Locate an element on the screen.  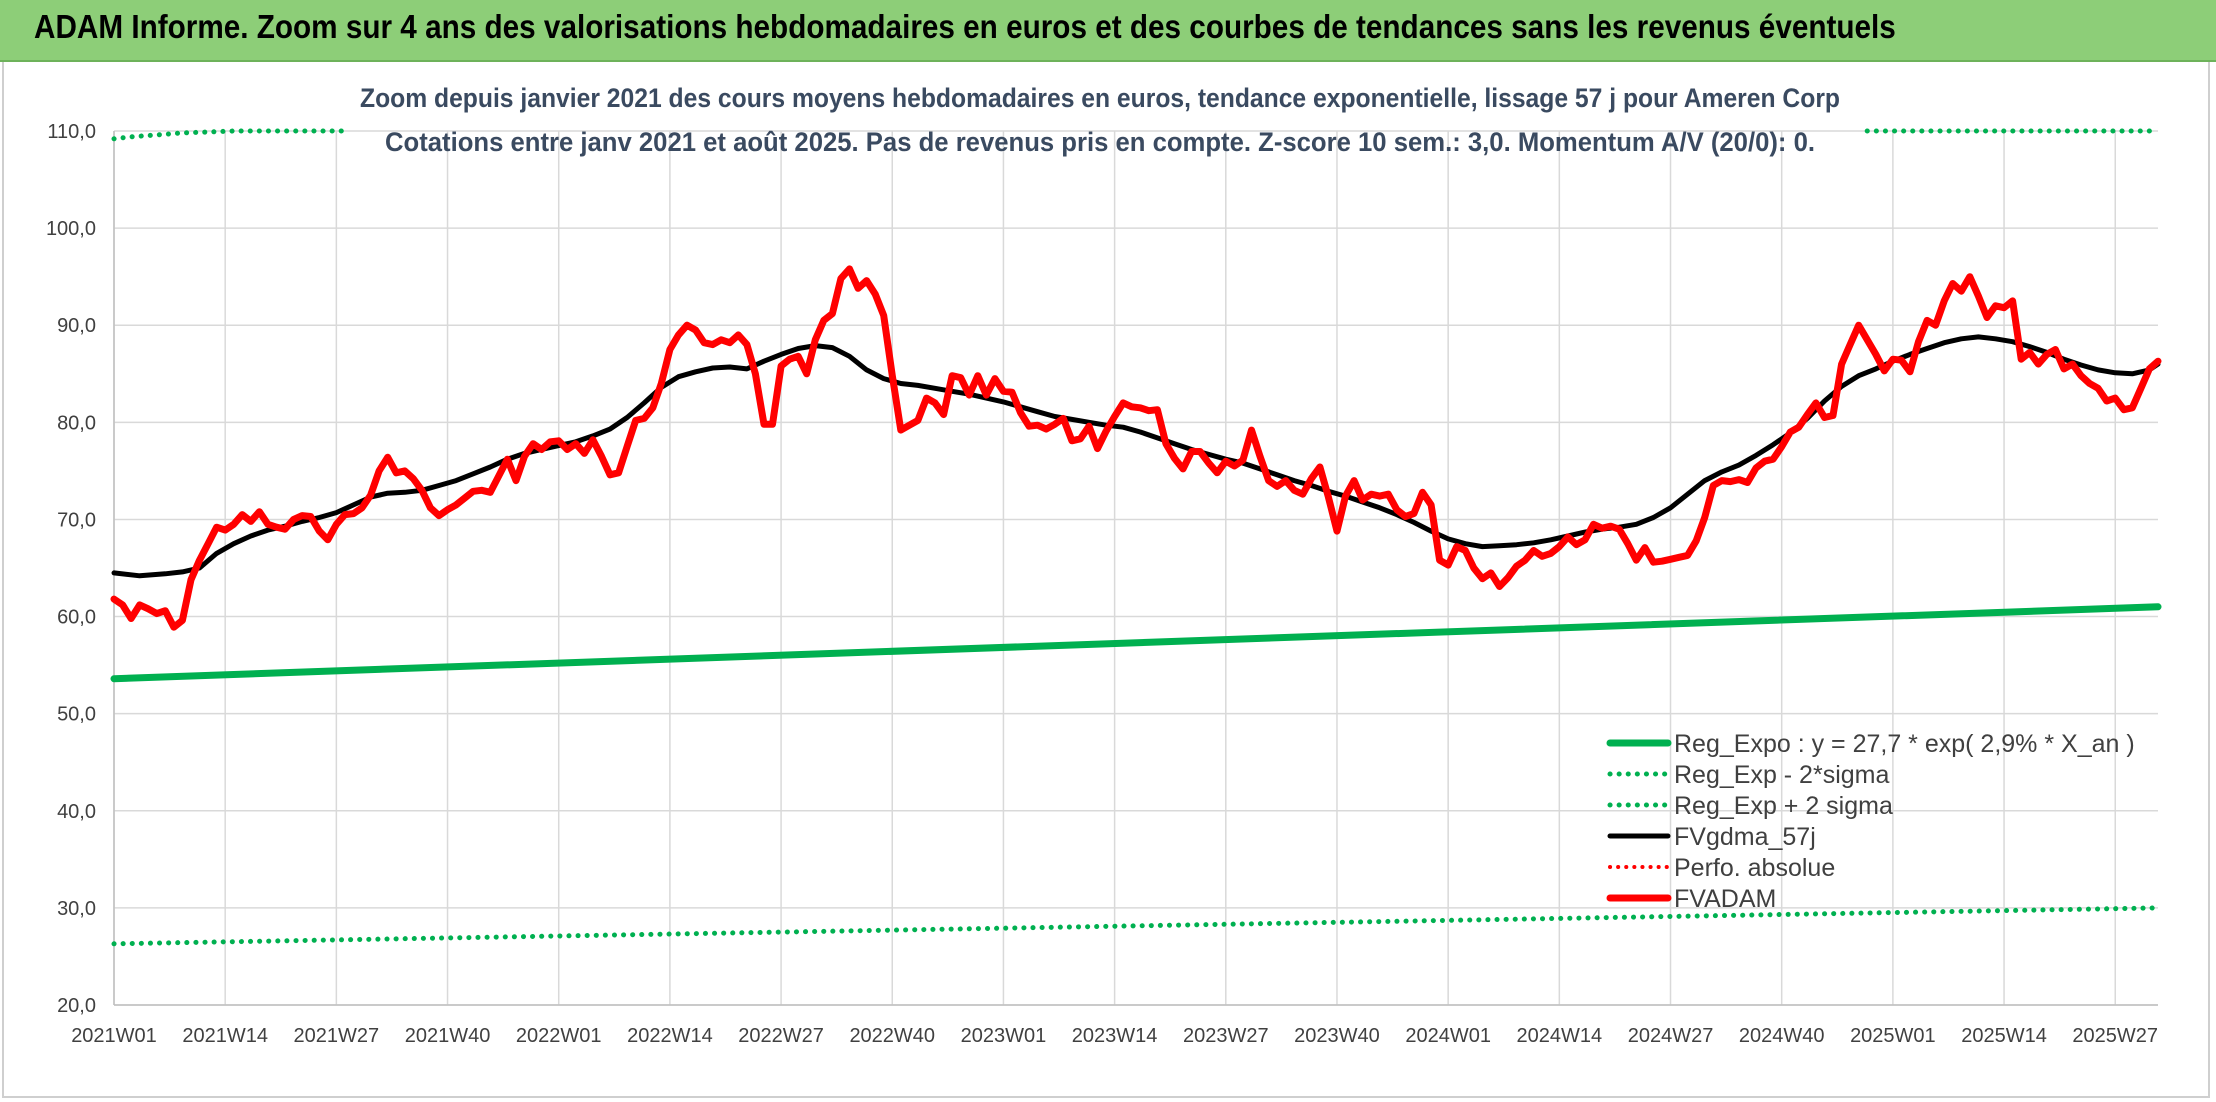
x-tick-label: 2023W14 is located at coordinates (1115, 1036).